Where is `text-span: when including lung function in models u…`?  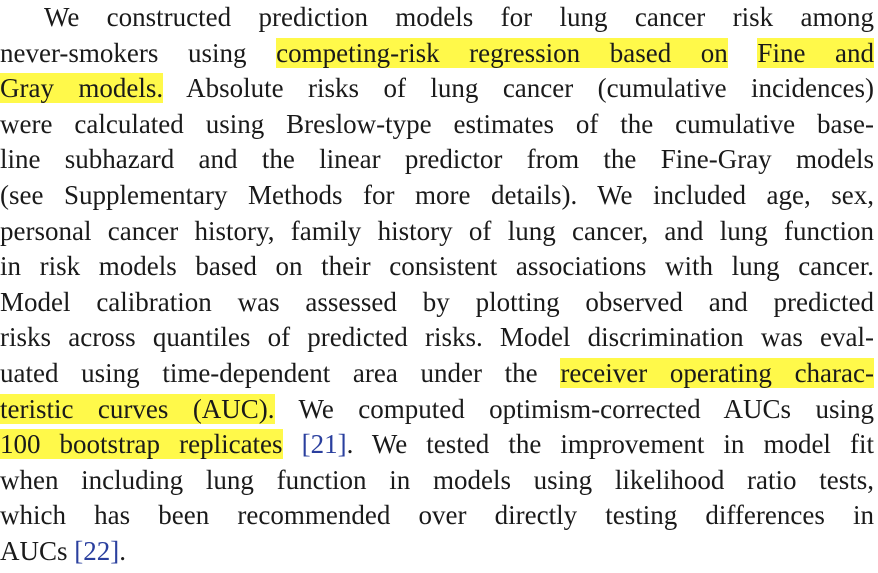
text-span: when including lung function in models u… is located at coordinates (437, 479).